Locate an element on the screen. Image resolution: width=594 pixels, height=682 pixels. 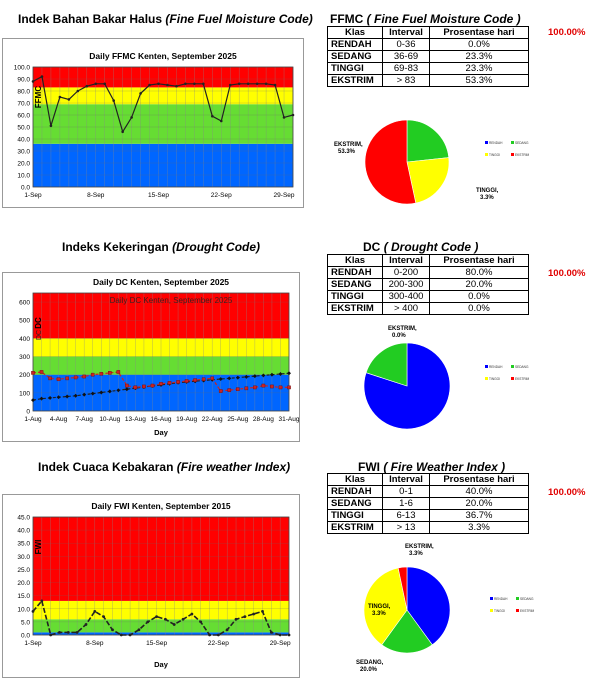
table-row: RENDAH 0-200 80.0% is located at coordinates (428, 272).